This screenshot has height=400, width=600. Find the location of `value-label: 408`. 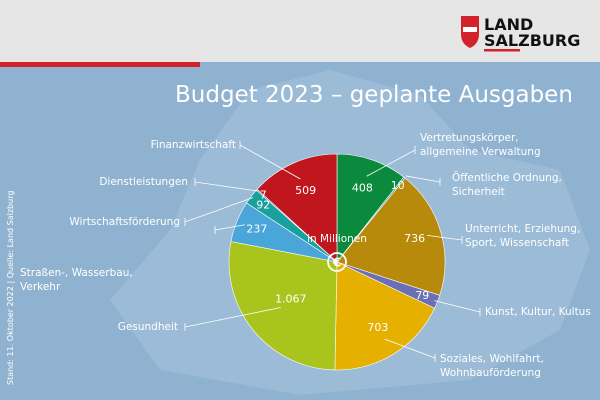

value-label: 408 is located at coordinates (362, 188).